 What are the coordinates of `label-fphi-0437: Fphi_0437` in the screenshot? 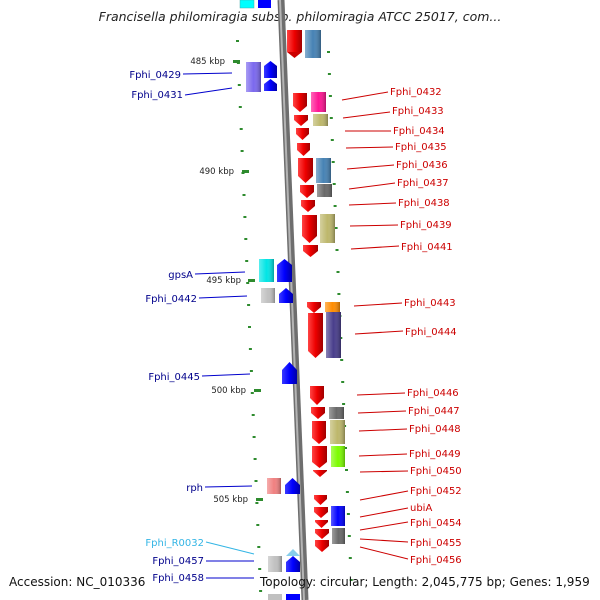 It's located at (423, 183).